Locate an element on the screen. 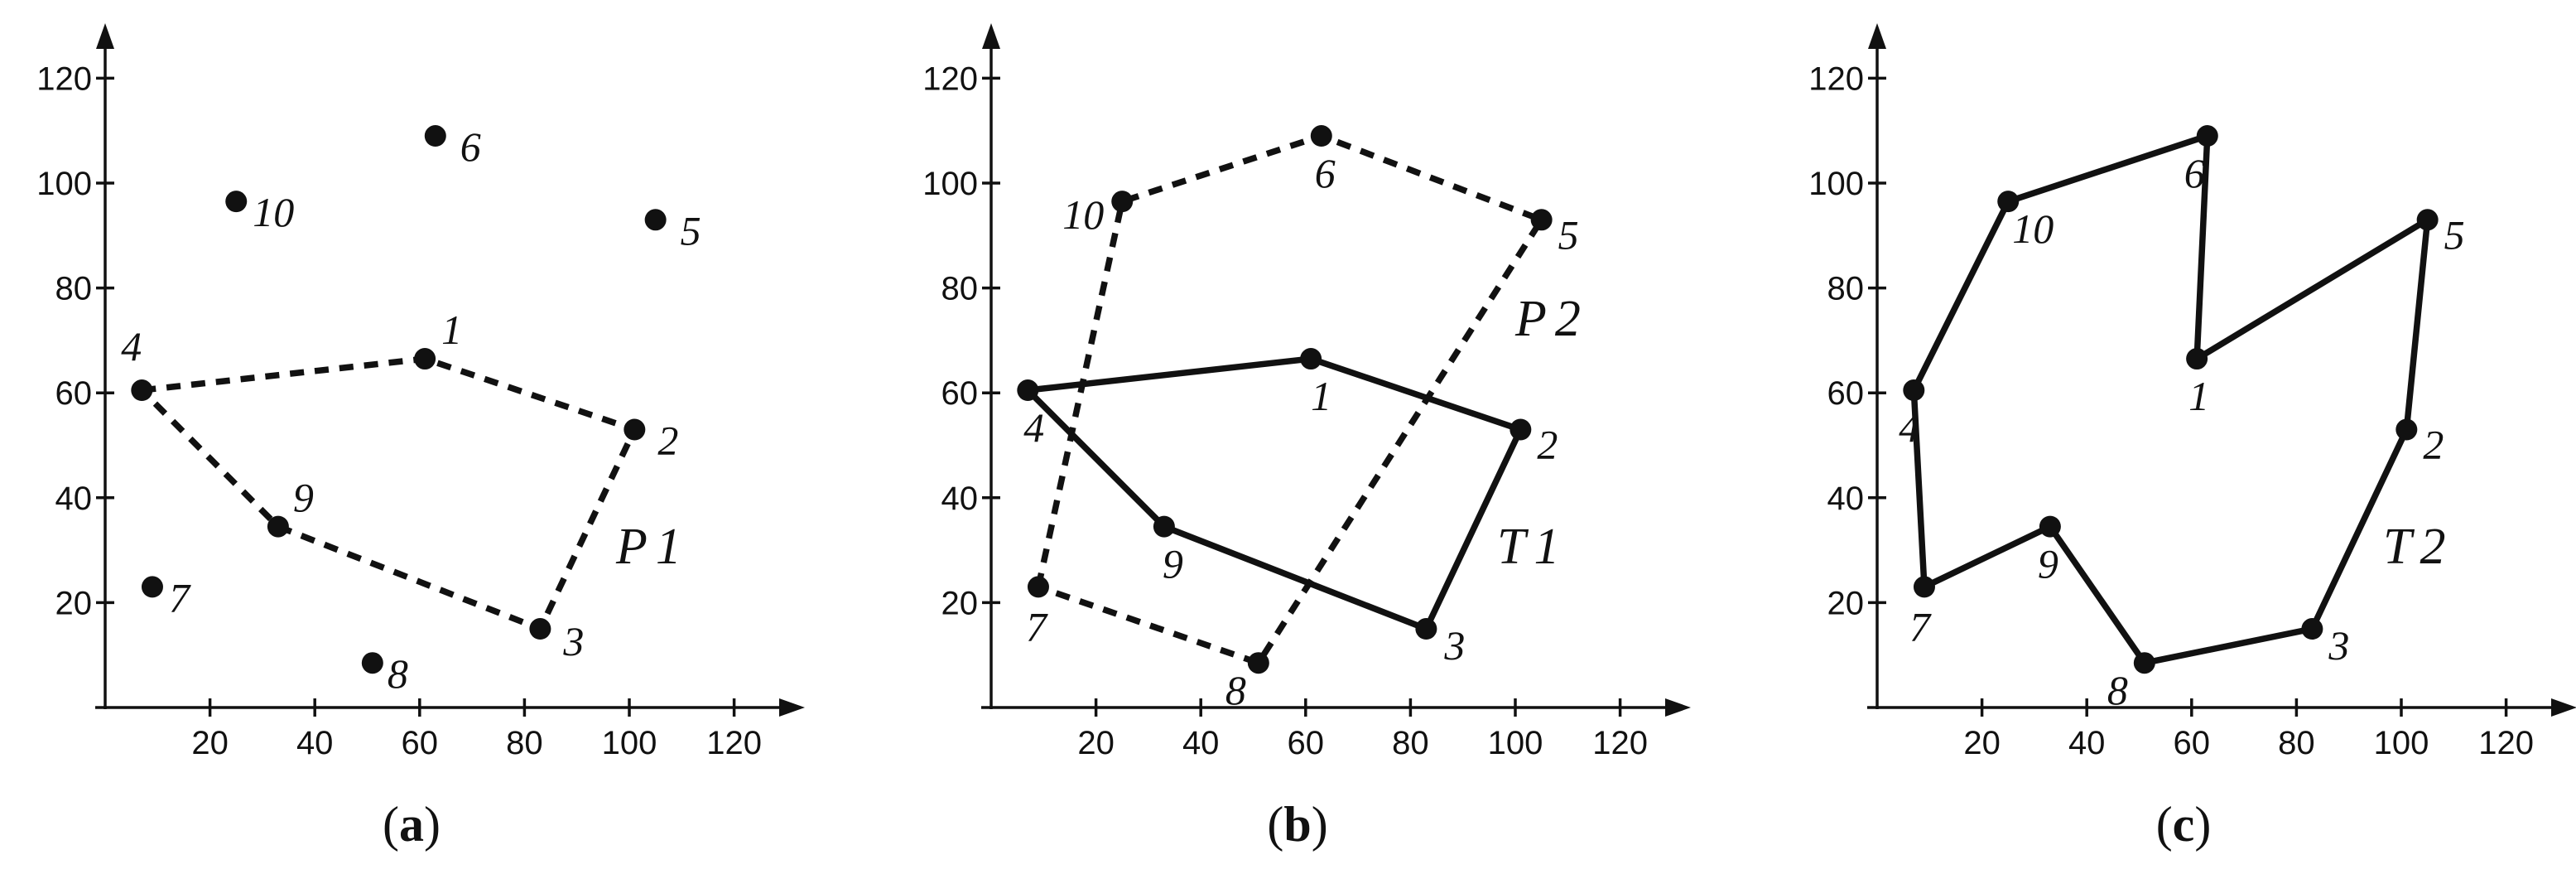 This screenshot has height=879, width=2576. x-tick-label: 20 is located at coordinates (210, 743).